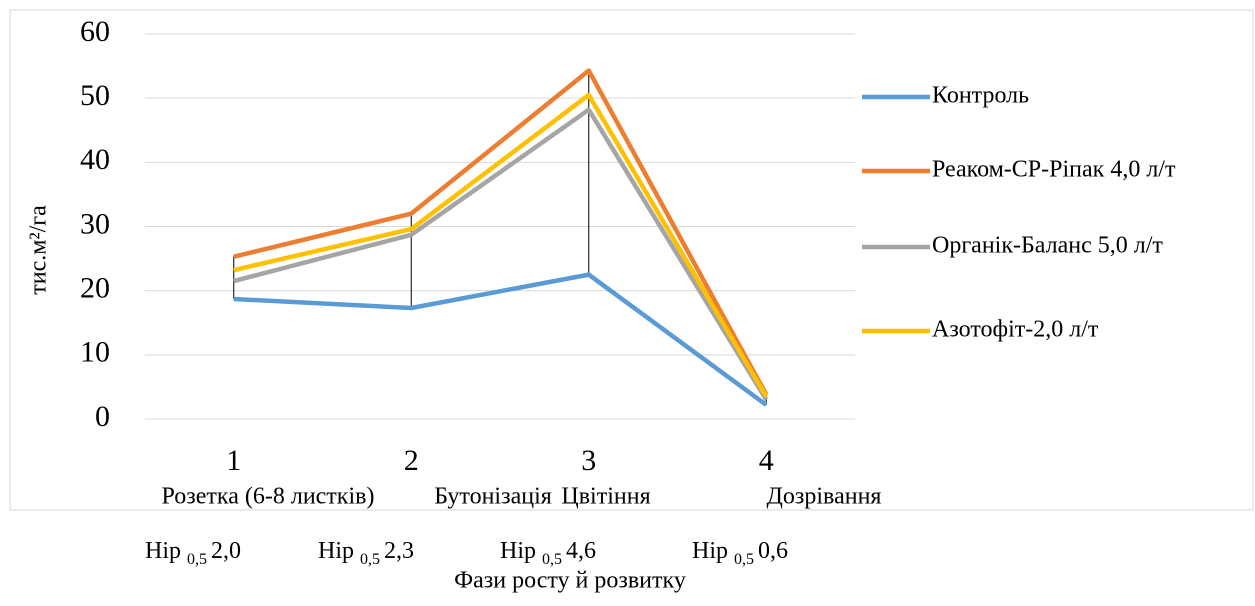  Describe the element at coordinates (1047, 246) in the screenshot. I see `legend-label: Органік-Баланс 5,0 л/т` at that location.